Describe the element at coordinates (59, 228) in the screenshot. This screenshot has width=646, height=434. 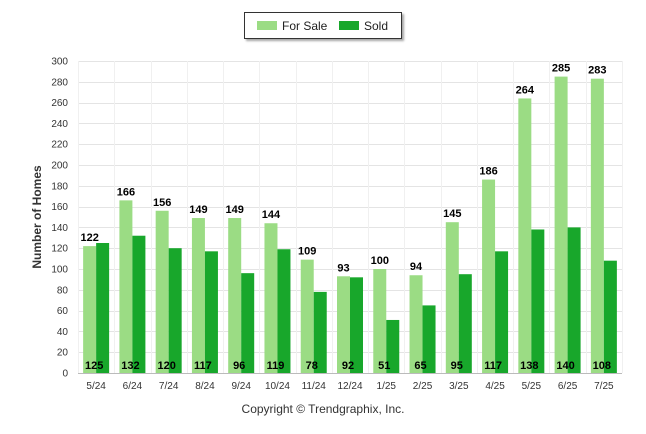
I see `y-tick-label: 140` at that location.